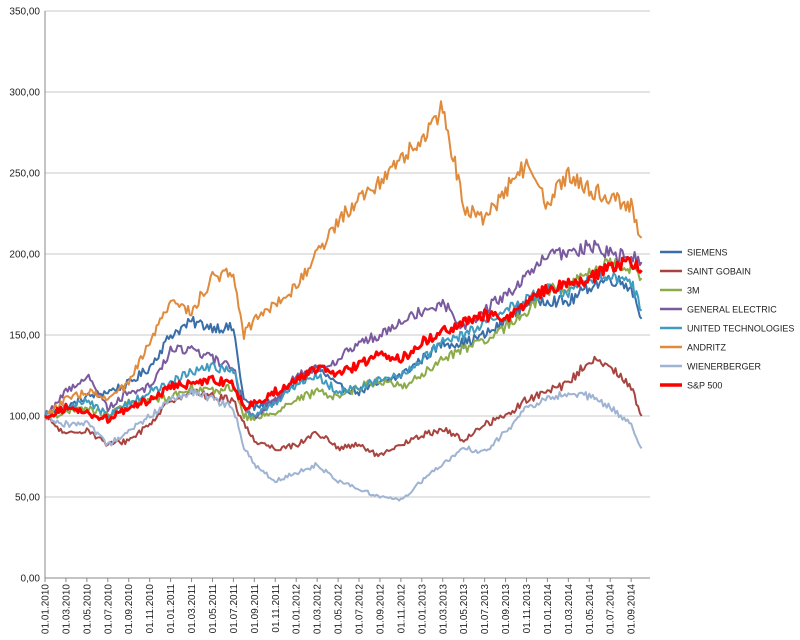  I want to click on x-tick-label: 01.05.2012, so click(339, 609).